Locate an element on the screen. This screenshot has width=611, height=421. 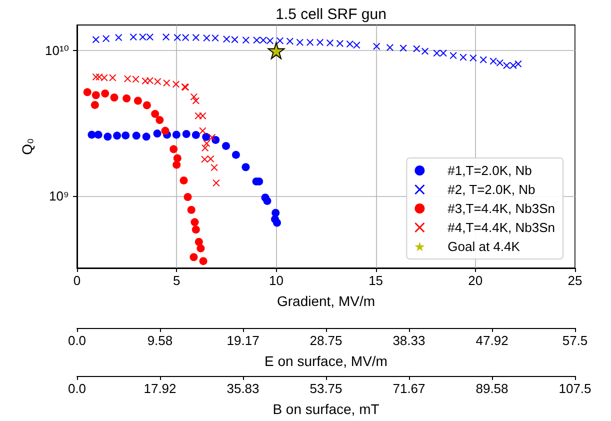
legend-label: #1,T=2.0K, Nb is located at coordinates (490, 170).